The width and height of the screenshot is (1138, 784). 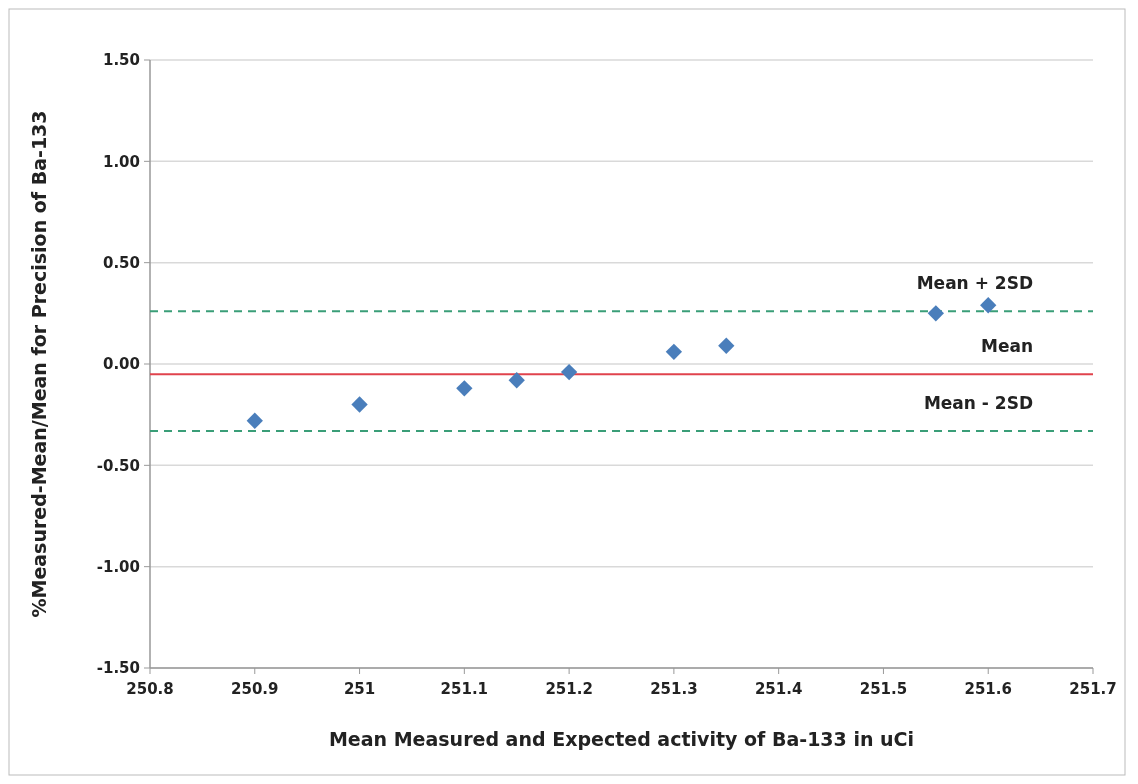 I want to click on x-axis-title: Mean Measured and Expected activity of Ba-133 in uCi, so click(x=621, y=739).